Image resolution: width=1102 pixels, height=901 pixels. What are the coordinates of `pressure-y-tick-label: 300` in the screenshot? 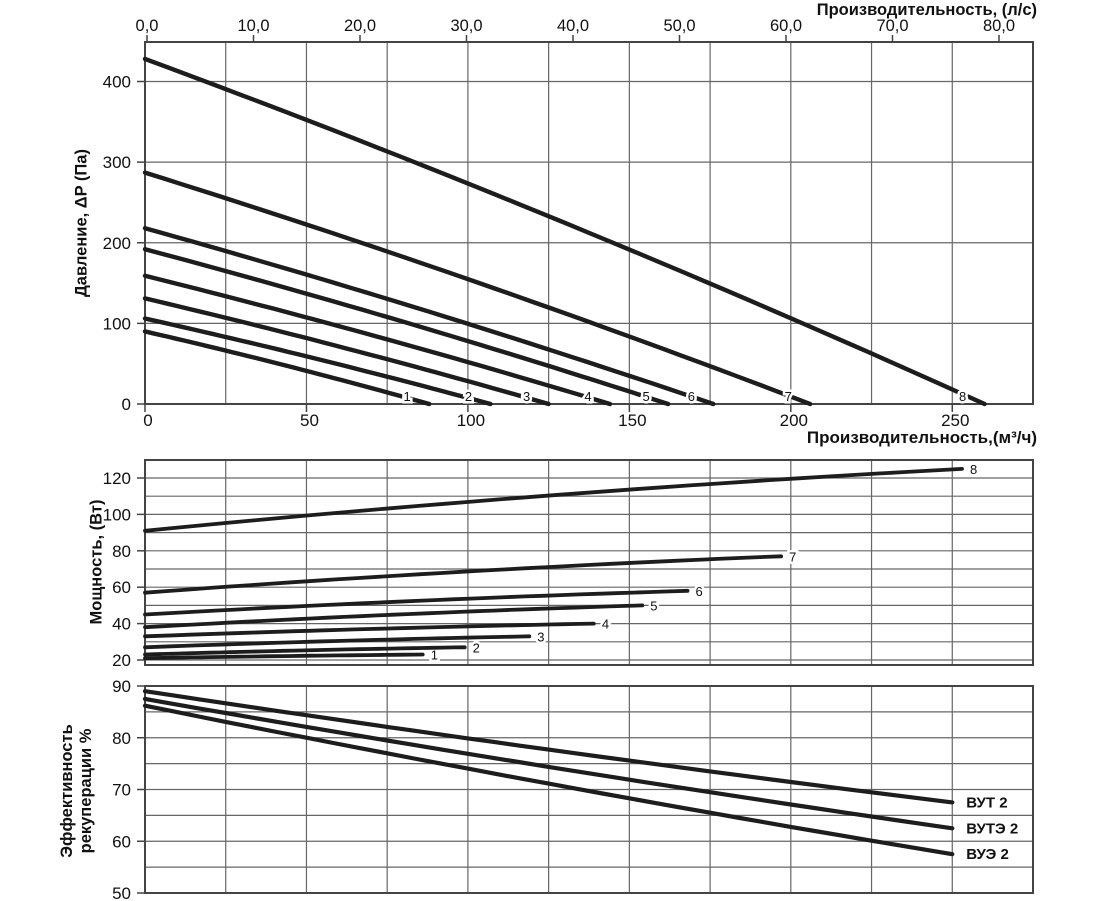 It's located at (117, 162).